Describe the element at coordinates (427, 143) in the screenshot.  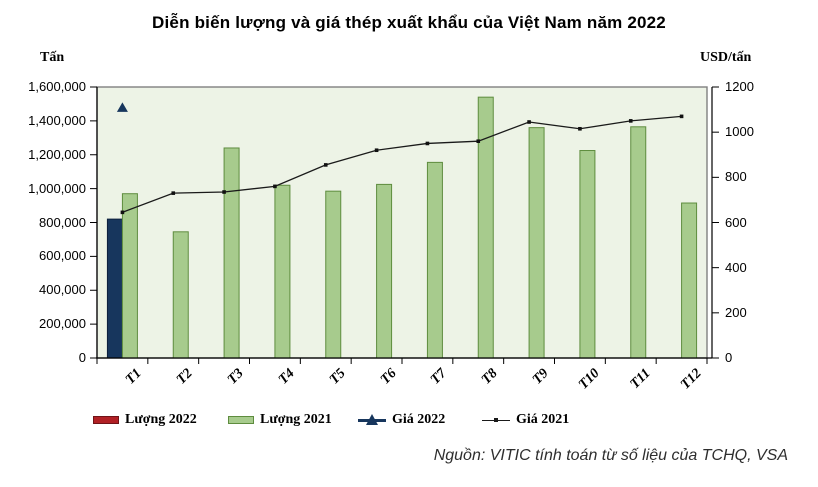
I see `marker-gia-2021-t7` at that location.